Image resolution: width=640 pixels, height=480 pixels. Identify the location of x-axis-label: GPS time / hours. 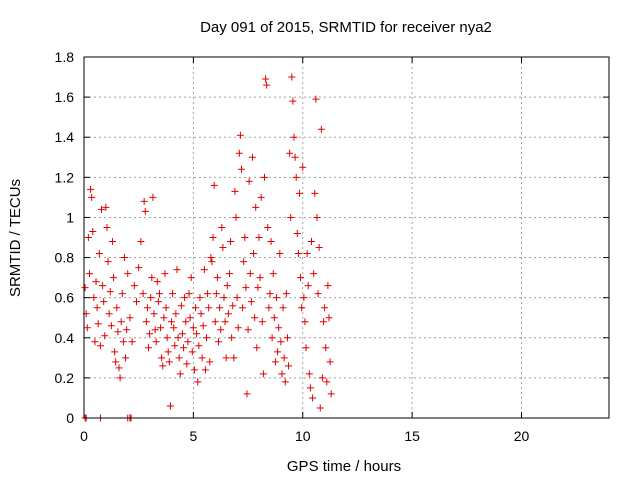
(344, 466).